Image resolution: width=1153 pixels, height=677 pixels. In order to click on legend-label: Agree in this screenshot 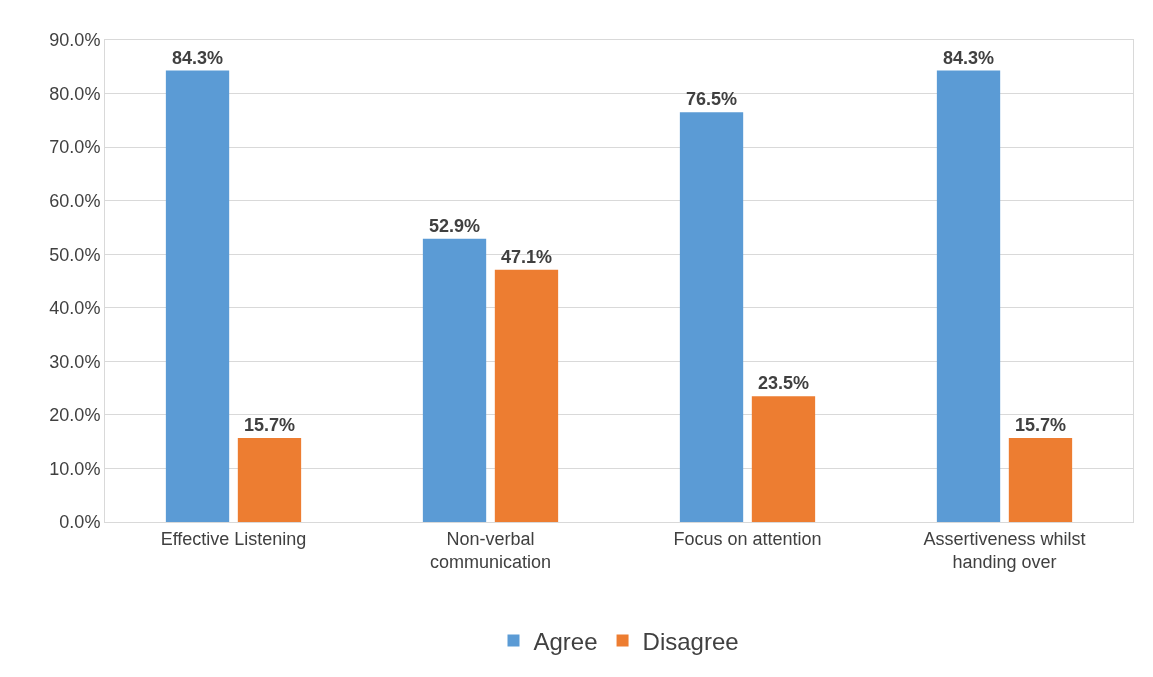, I will do `click(565, 641)`.